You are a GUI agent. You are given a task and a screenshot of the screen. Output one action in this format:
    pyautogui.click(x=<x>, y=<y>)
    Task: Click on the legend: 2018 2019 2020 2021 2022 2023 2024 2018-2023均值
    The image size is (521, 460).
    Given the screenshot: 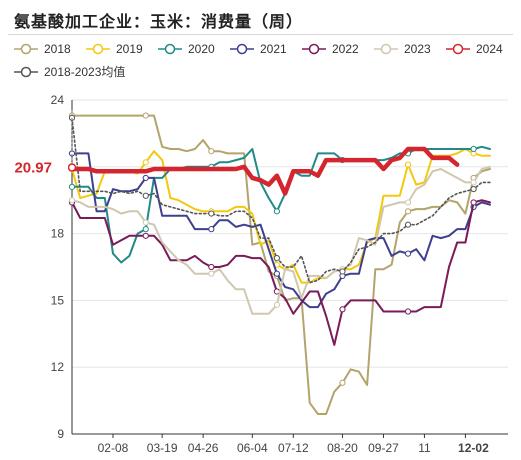 What is the action you would take?
    pyautogui.click(x=258, y=60)
    